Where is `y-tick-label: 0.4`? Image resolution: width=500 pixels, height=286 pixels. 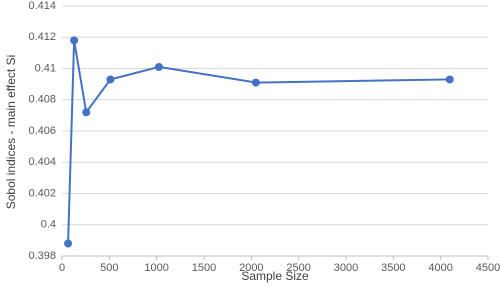
y-tick-label: 0.4 is located at coordinates (48, 225).